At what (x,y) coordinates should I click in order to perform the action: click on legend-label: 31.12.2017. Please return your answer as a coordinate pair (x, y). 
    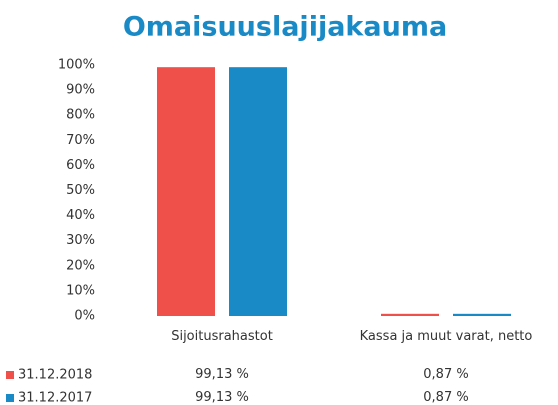
    Looking at the image, I should click on (55, 398).